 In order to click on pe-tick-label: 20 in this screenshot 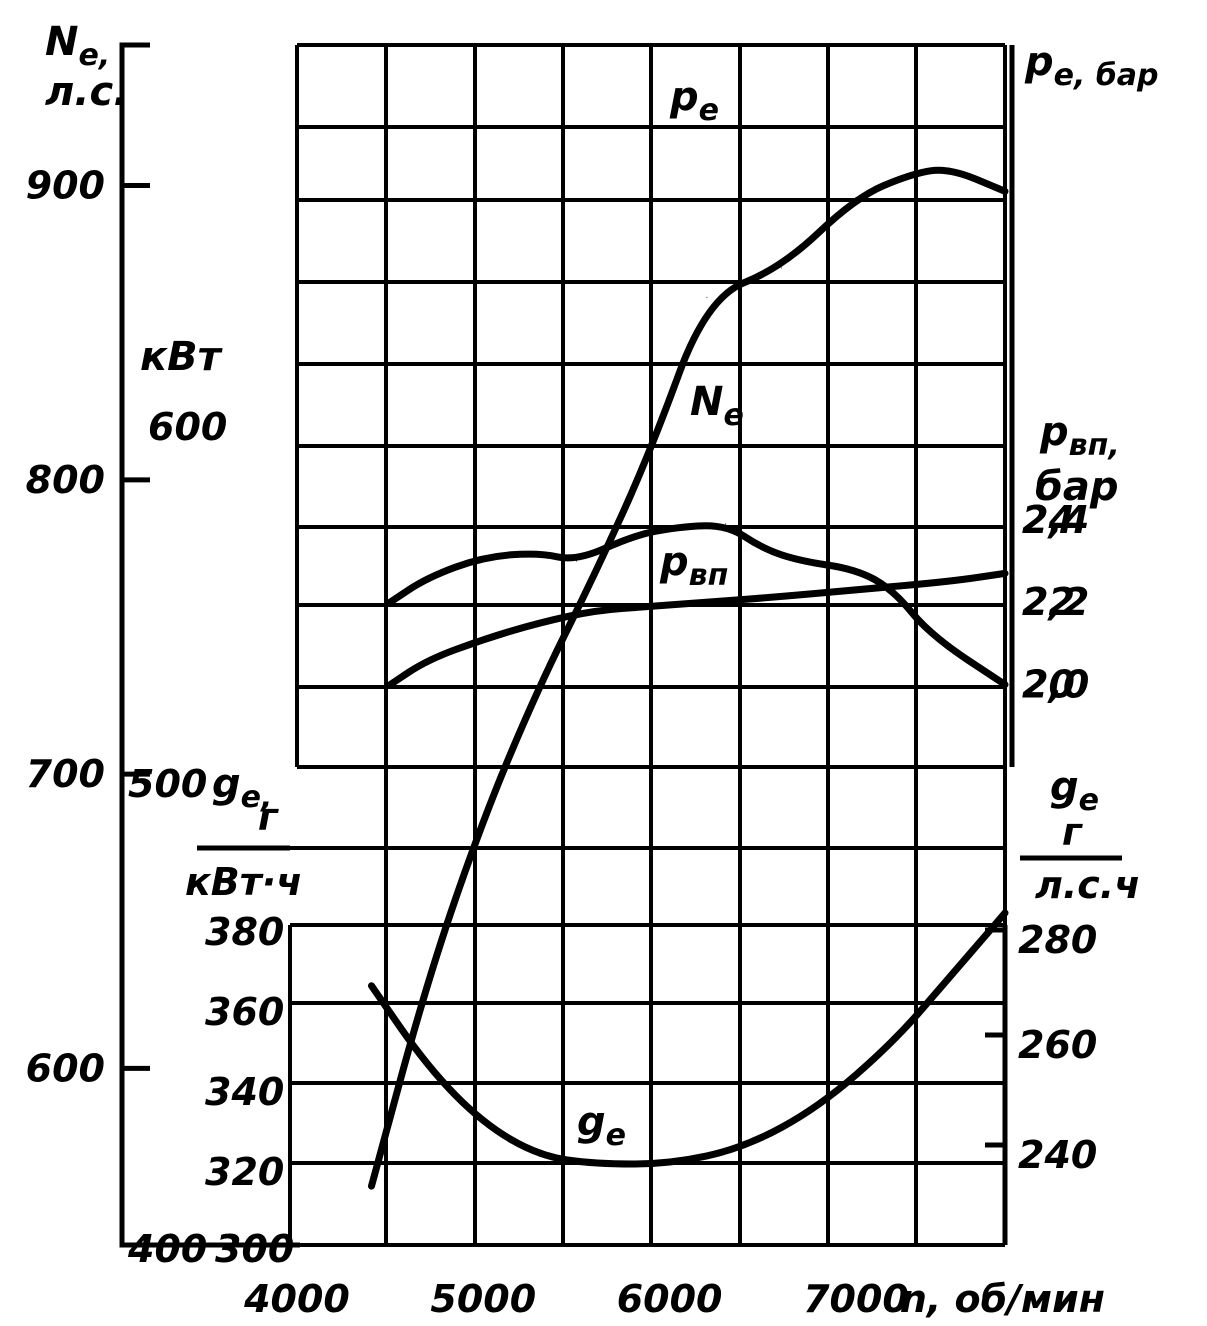, I will do `click(1048, 685)`.